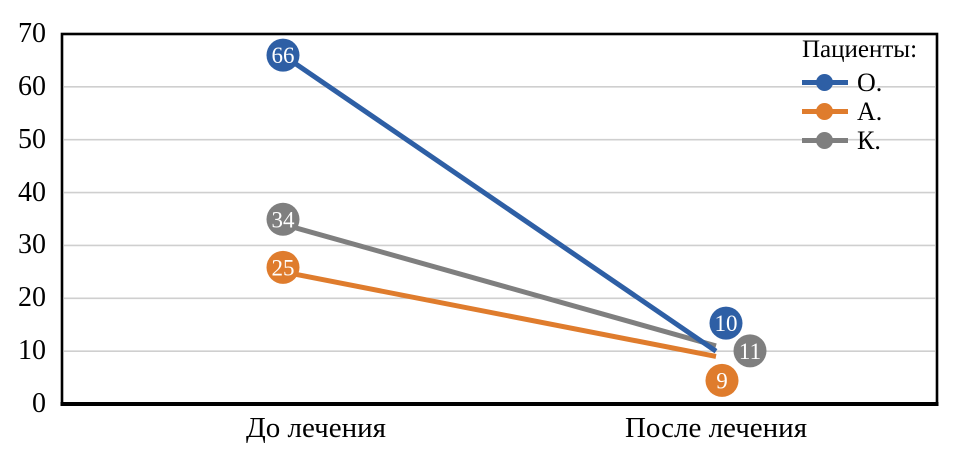 Image resolution: width=954 pixels, height=455 pixels. I want to click on data-point-value: 11, so click(750, 351).